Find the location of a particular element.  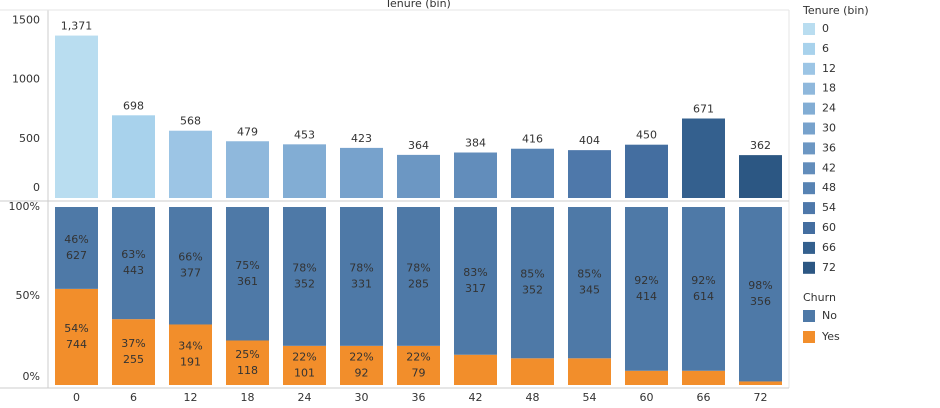

data-label: 98% is located at coordinates (760, 285).